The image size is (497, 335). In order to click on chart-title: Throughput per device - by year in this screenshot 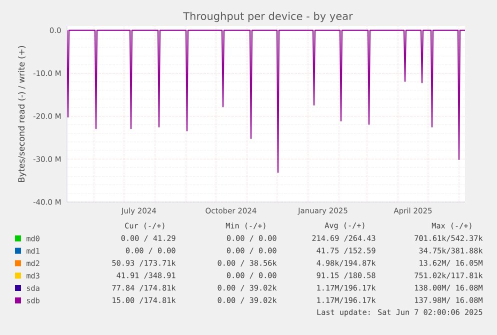, I will do `click(268, 17)`.